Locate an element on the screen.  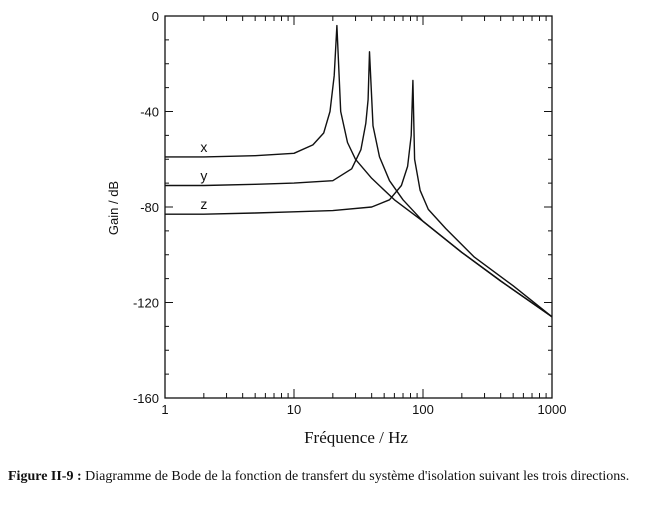
y-tick-label: -120 is located at coordinates (146, 303).